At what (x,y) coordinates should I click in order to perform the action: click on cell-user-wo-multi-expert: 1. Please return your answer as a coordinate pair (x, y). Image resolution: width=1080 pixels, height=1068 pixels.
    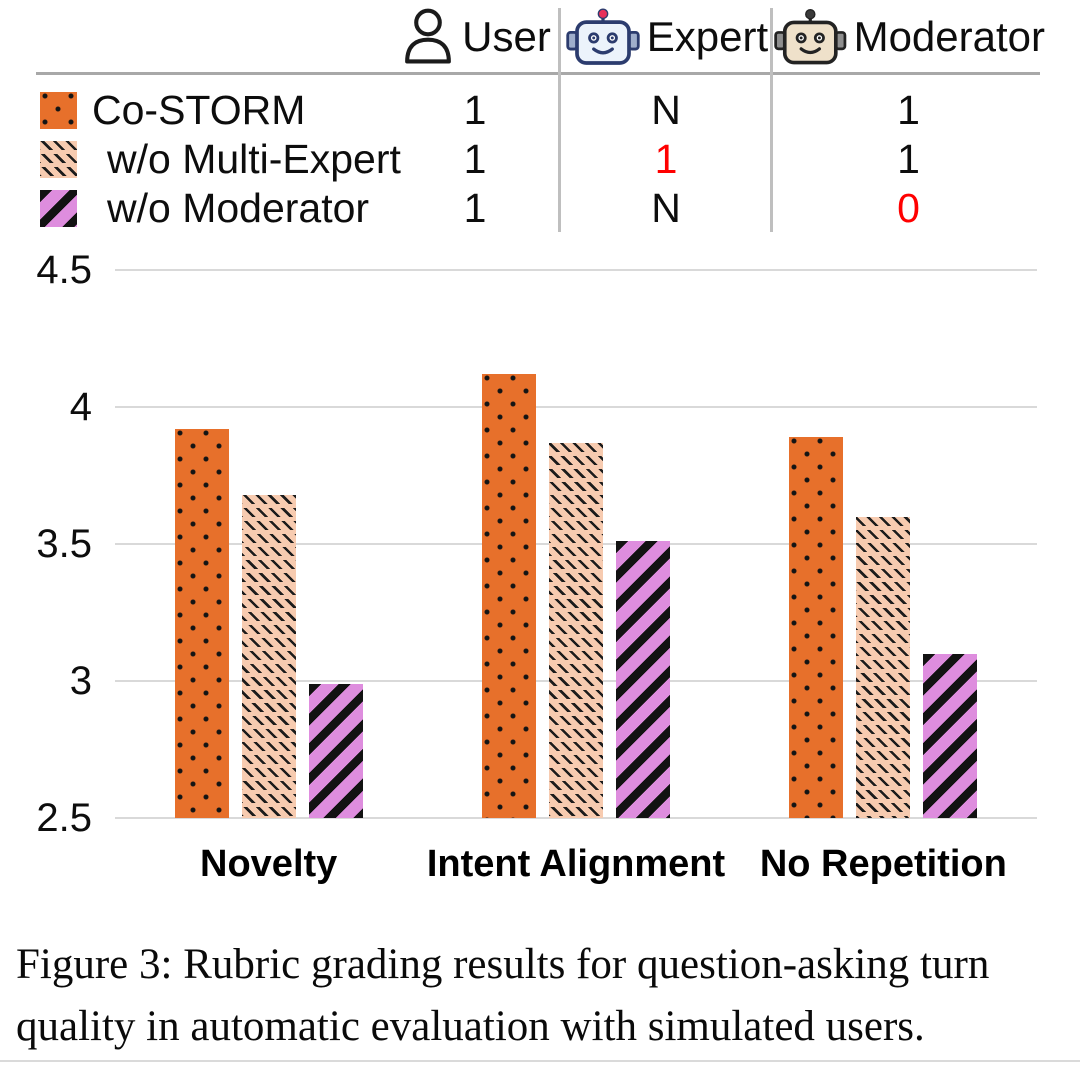
    Looking at the image, I should click on (475, 159).